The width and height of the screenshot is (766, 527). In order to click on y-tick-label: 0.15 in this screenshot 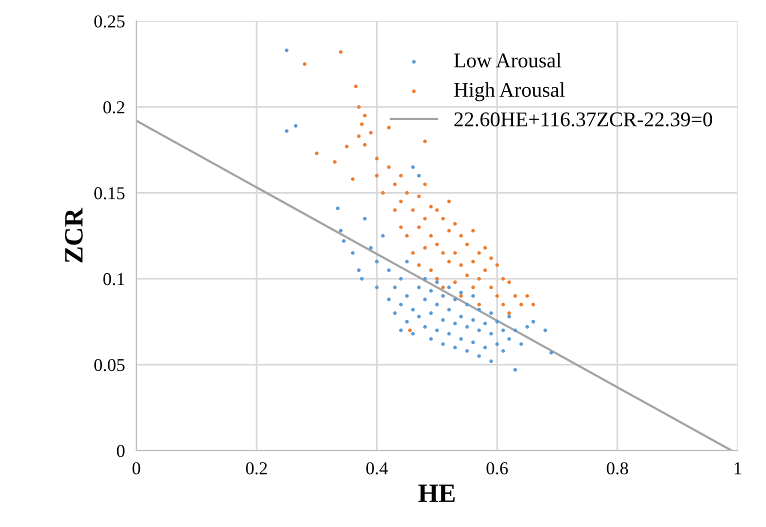, I will do `click(109, 193)`.